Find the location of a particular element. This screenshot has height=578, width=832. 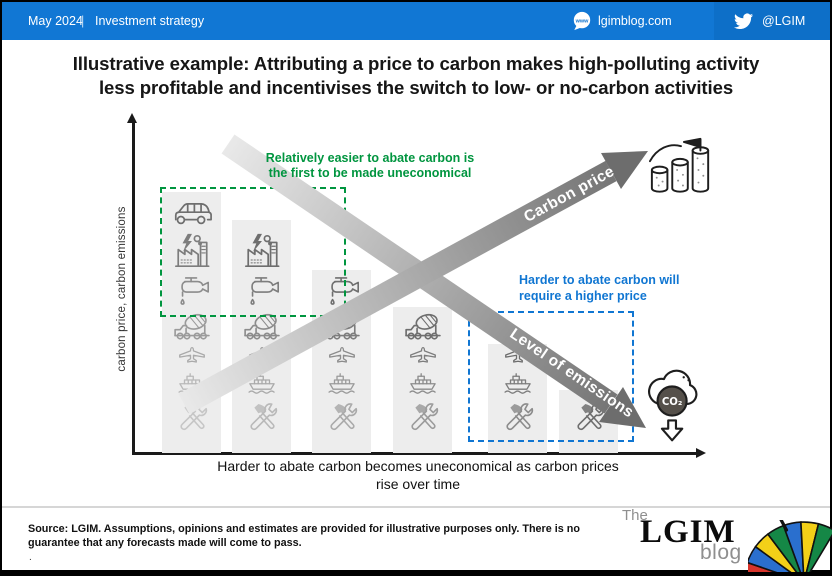

footer-bar is located at coordinates (416, 538).